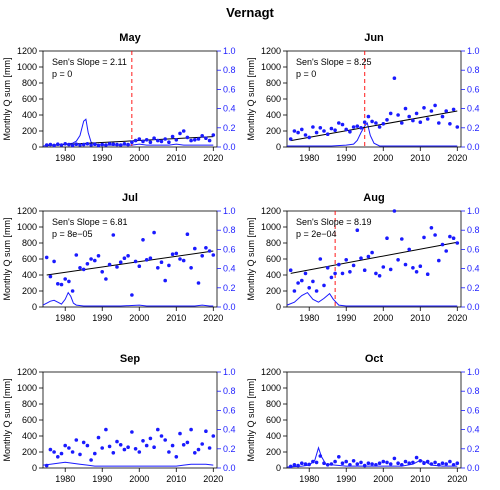  Describe the element at coordinates (29, 131) in the screenshot. I see `panel-may-ytick-label: 200` at that location.